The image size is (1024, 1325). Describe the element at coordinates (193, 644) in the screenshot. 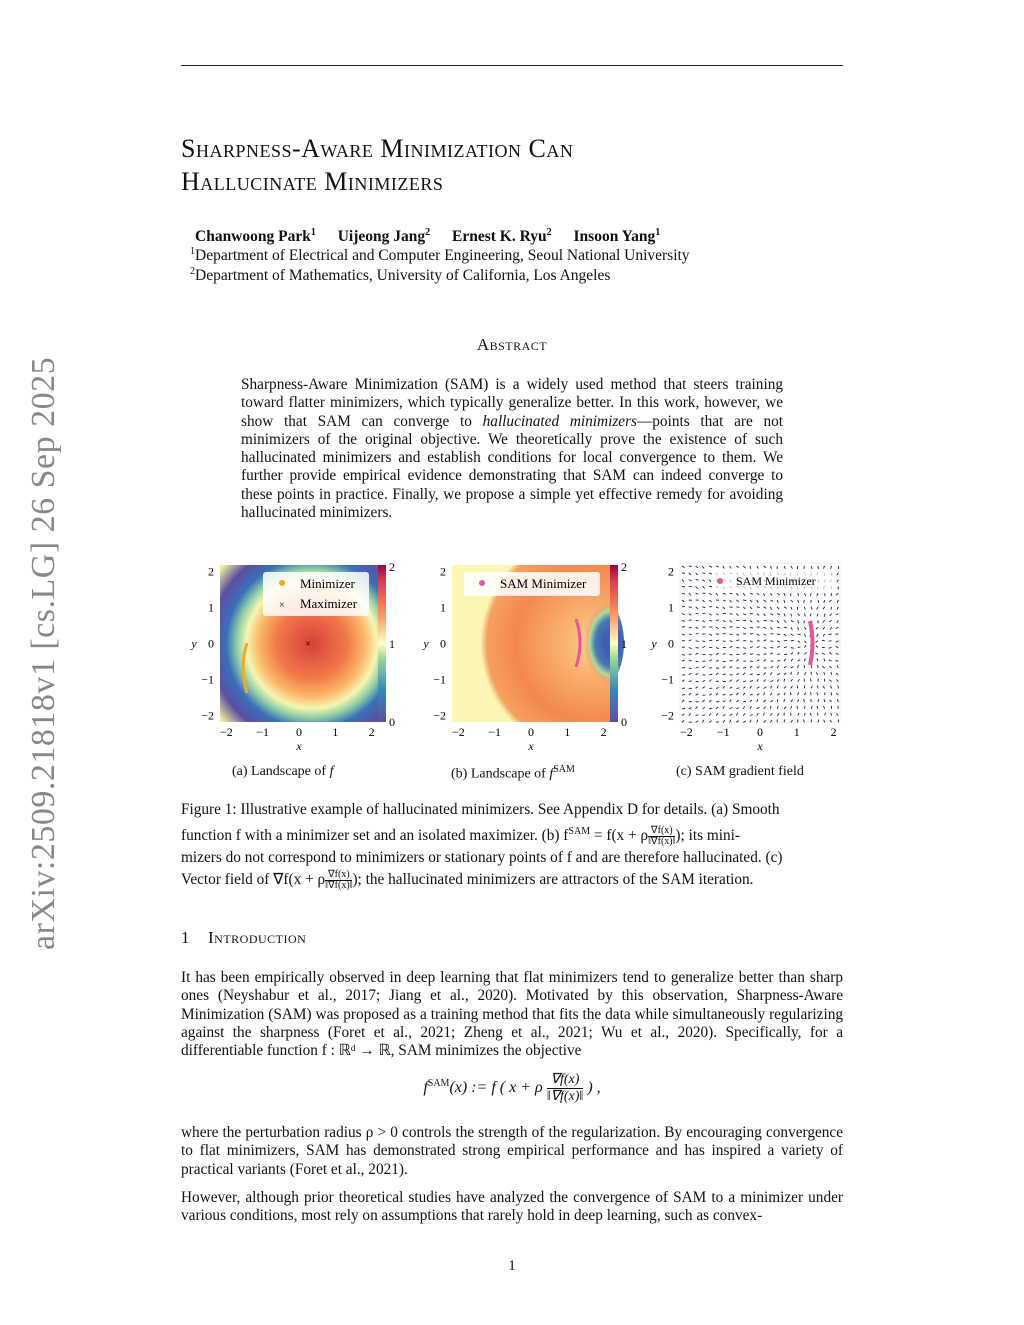

I see `y-axis-label: y` at that location.